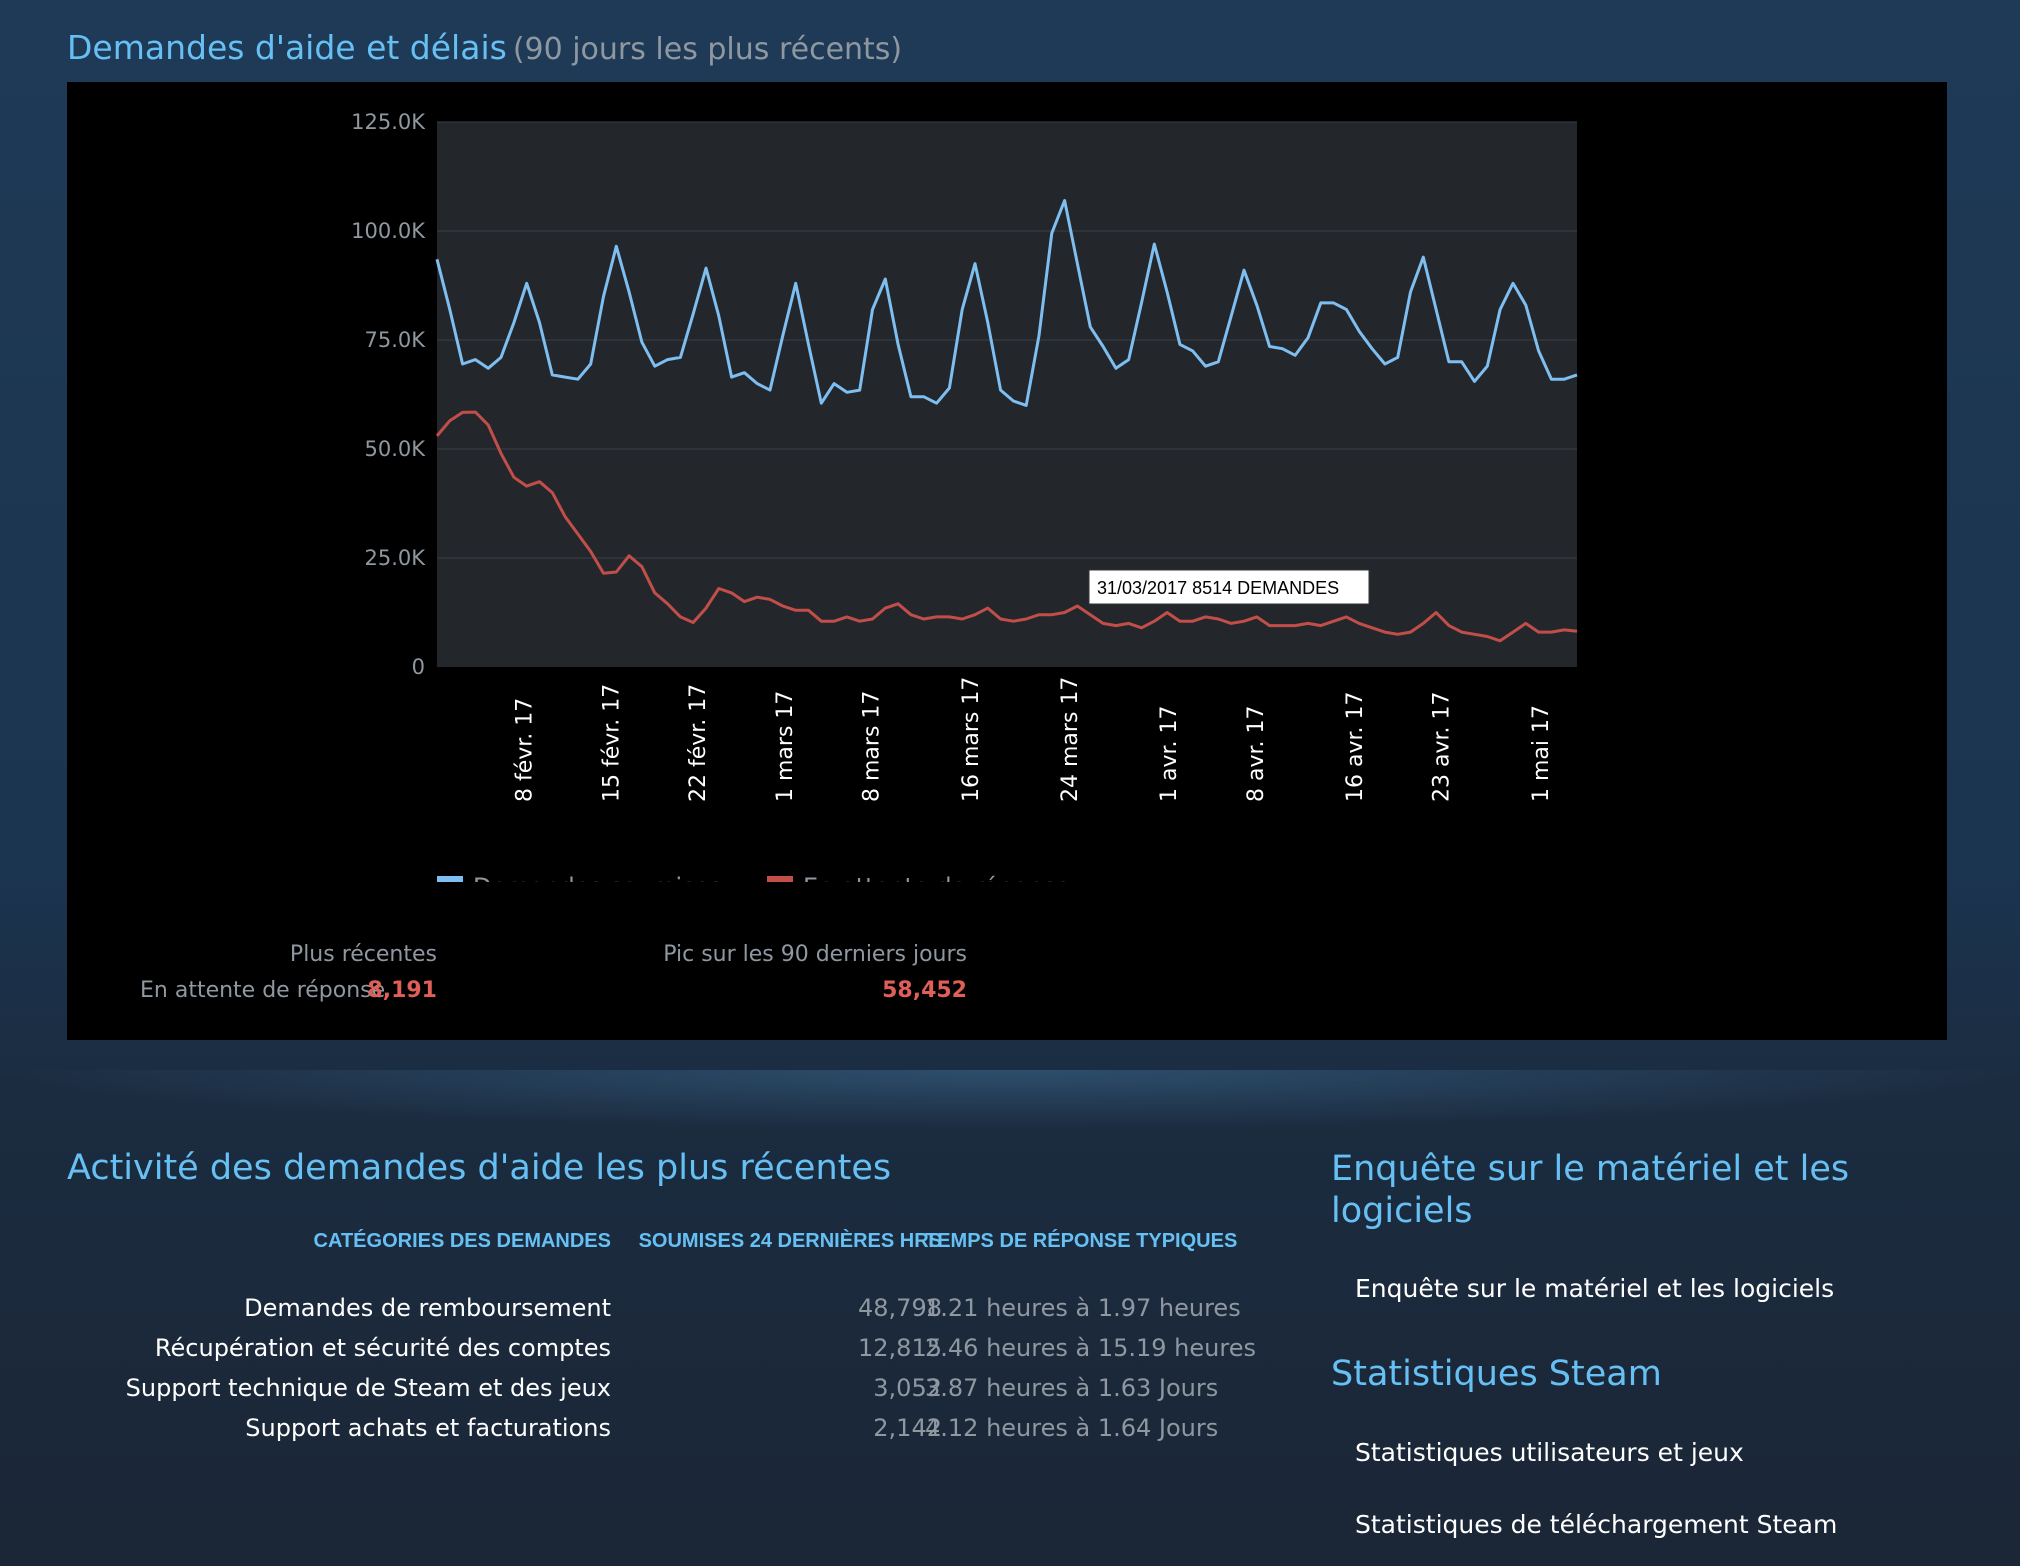 This screenshot has height=1566, width=2020. What do you see at coordinates (363, 954) in the screenshot?
I see `stats-recent-header: Plus récentes` at bounding box center [363, 954].